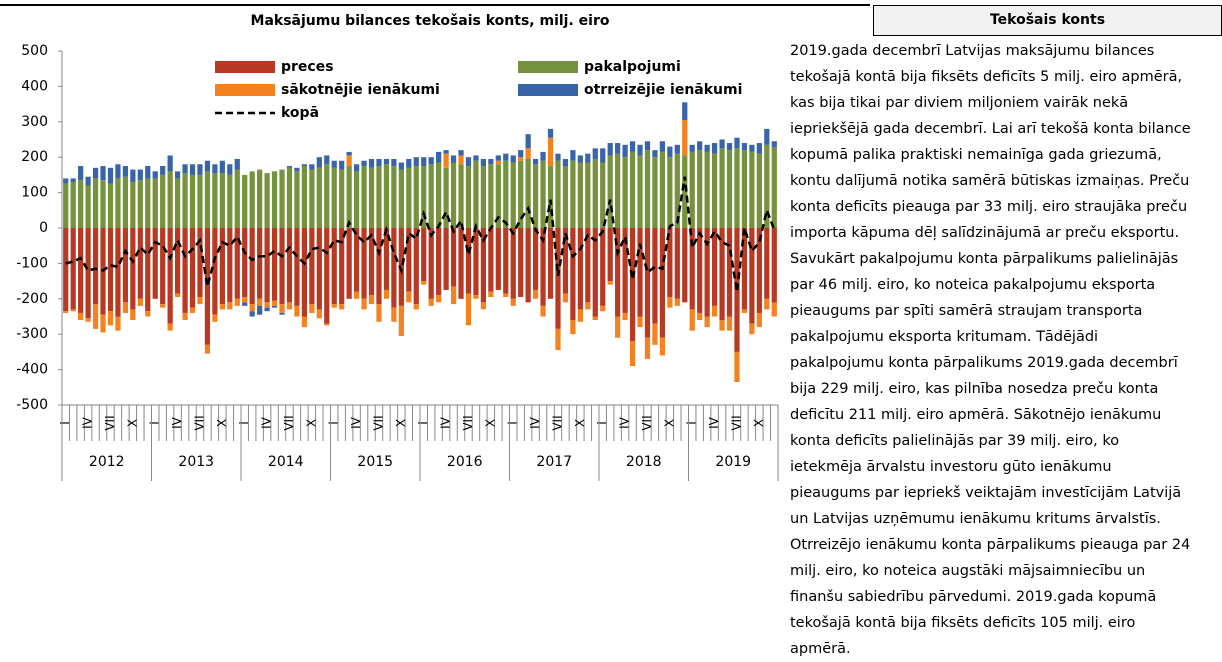 This screenshot has width=1222, height=662. I want to click on y-tick-label: 300, so click(34, 122).